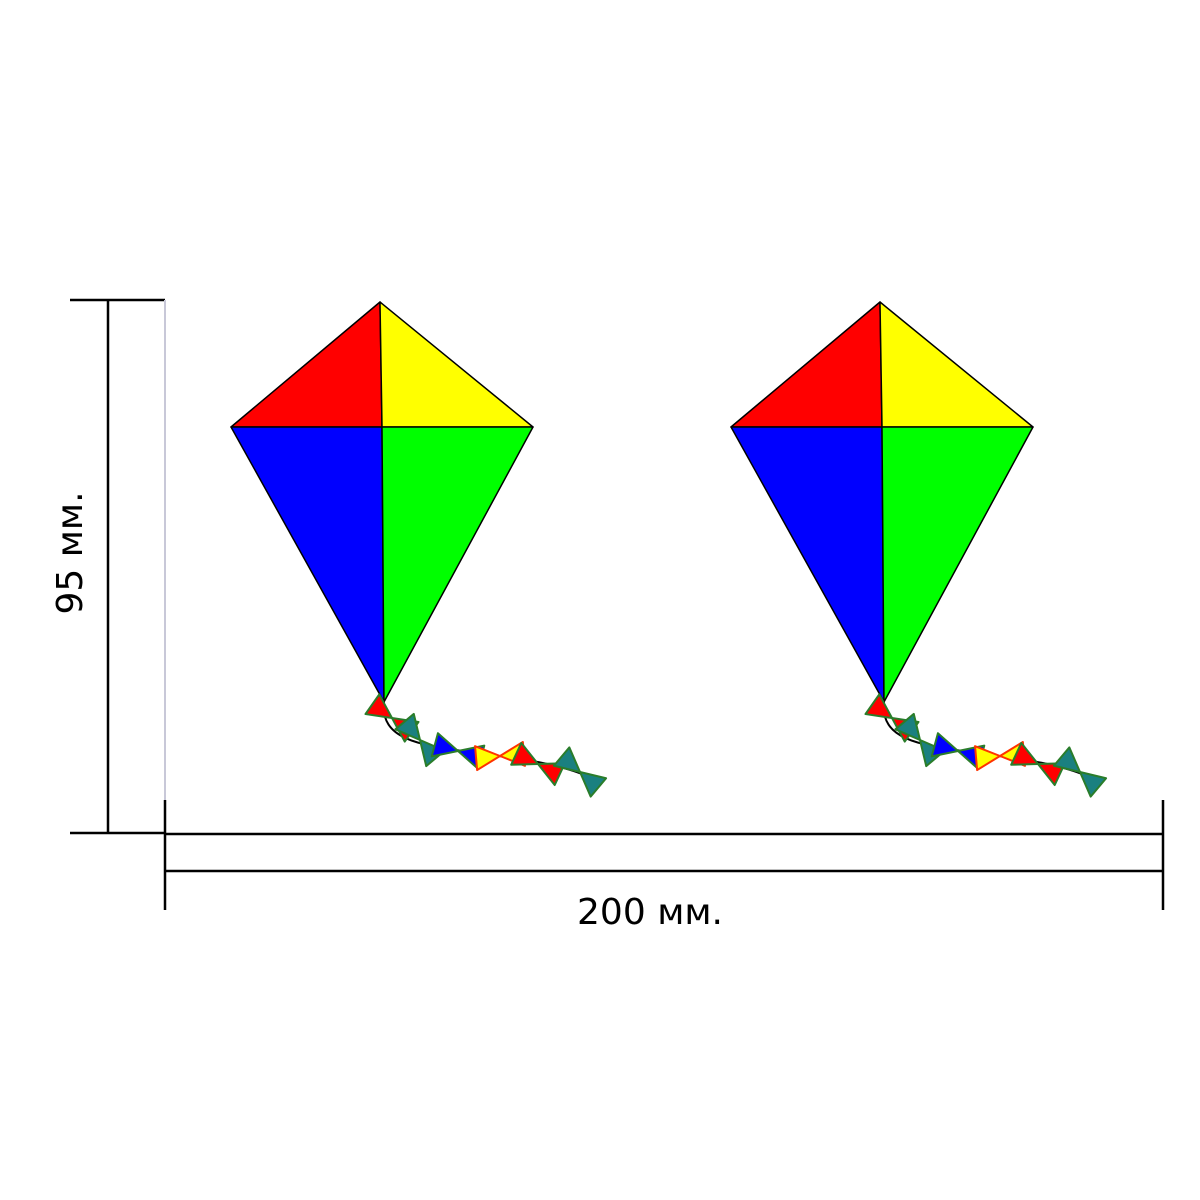 The image size is (1200, 1200). I want to click on kite-right, so click(919, 549).